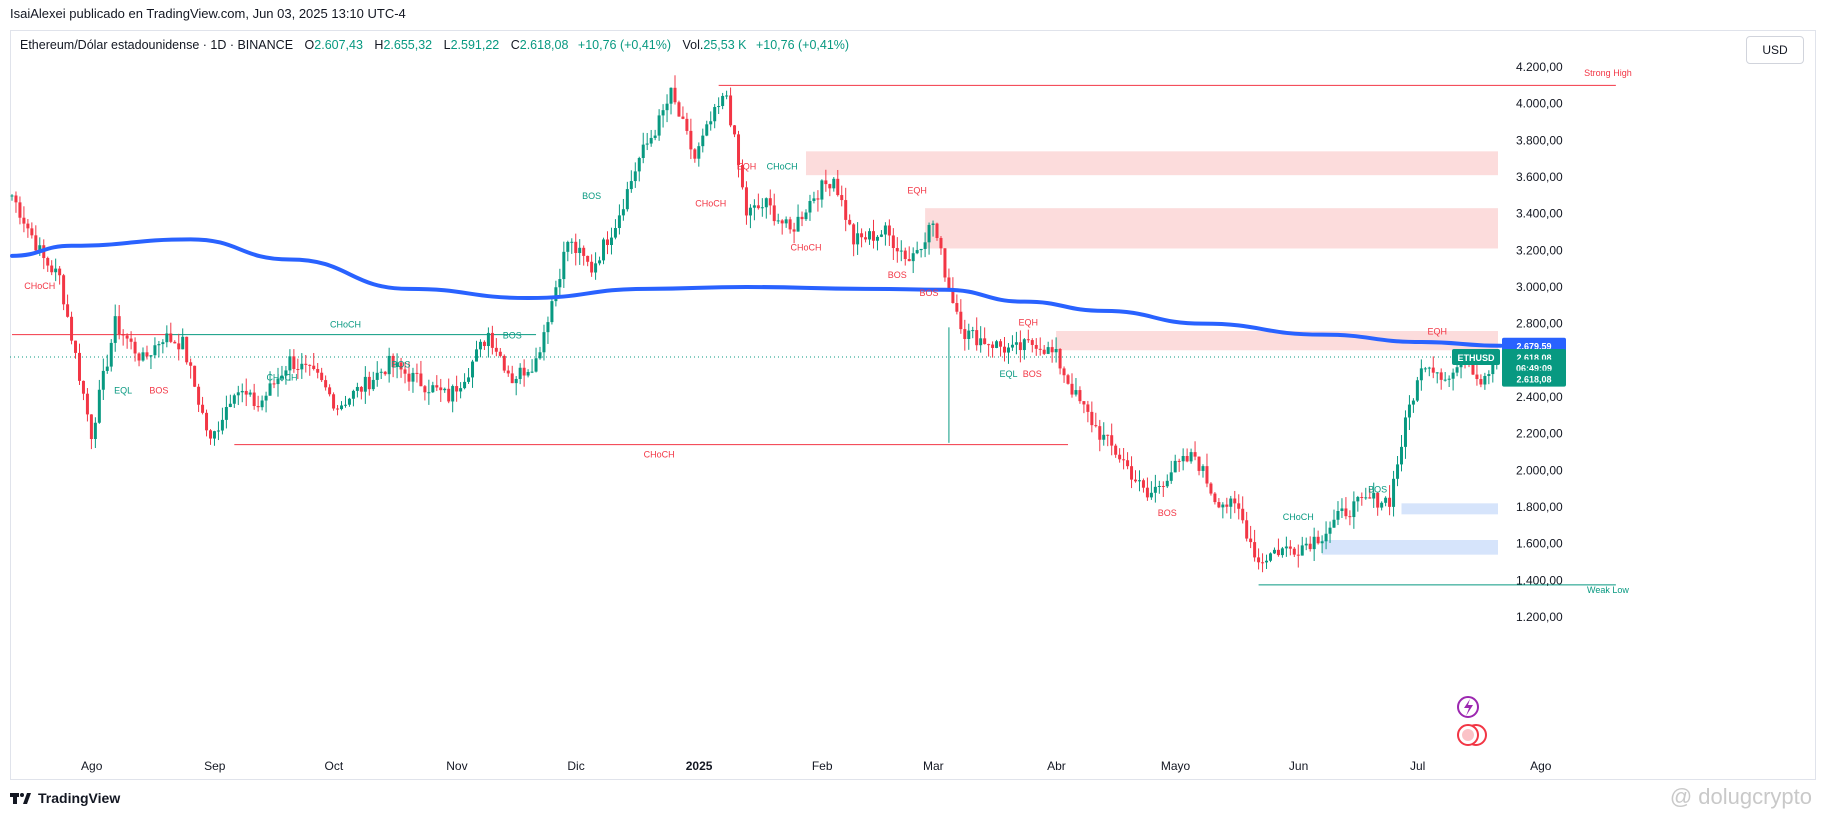 Image resolution: width=1826 pixels, height=820 pixels. I want to click on tradingview-brand: TradingView, so click(65, 798).